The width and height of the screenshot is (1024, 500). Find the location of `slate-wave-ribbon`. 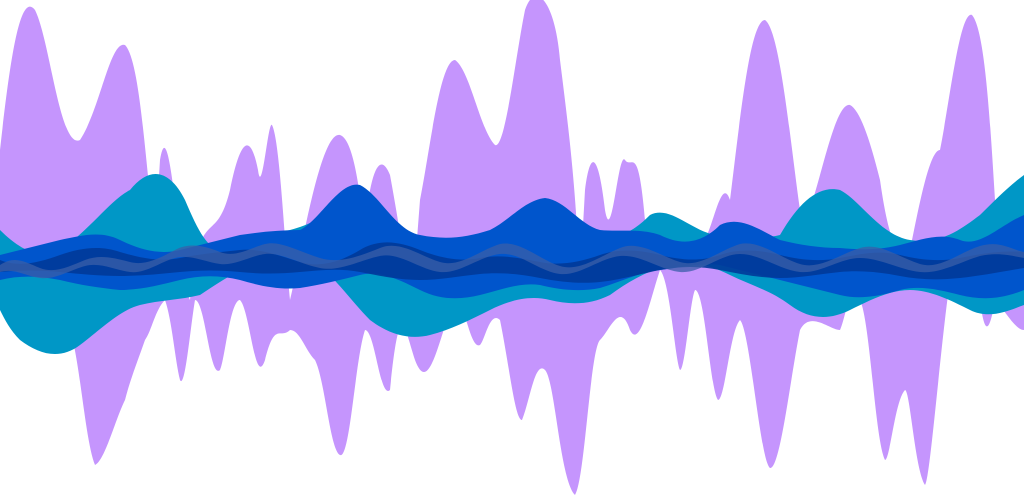

slate-wave-ribbon is located at coordinates (512, 261).